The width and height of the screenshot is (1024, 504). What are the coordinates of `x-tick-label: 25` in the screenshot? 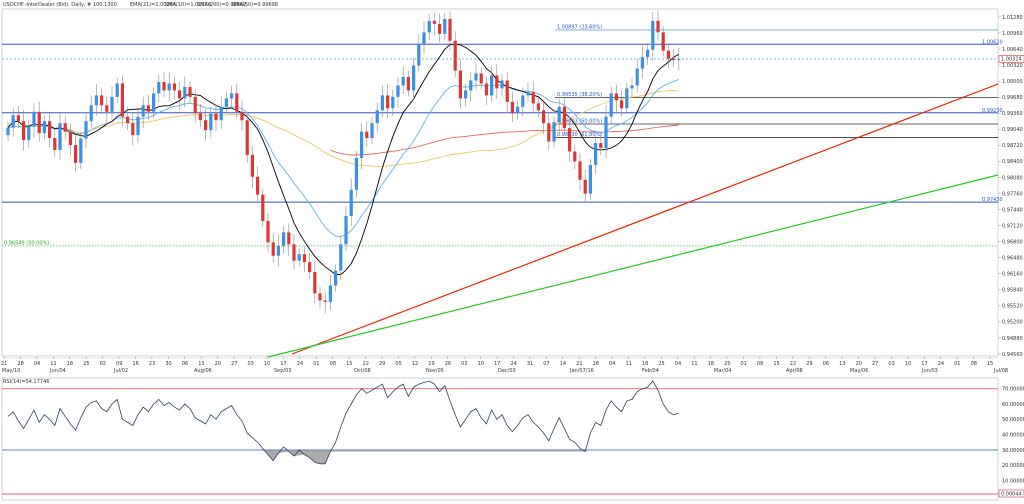 It's located at (661, 364).